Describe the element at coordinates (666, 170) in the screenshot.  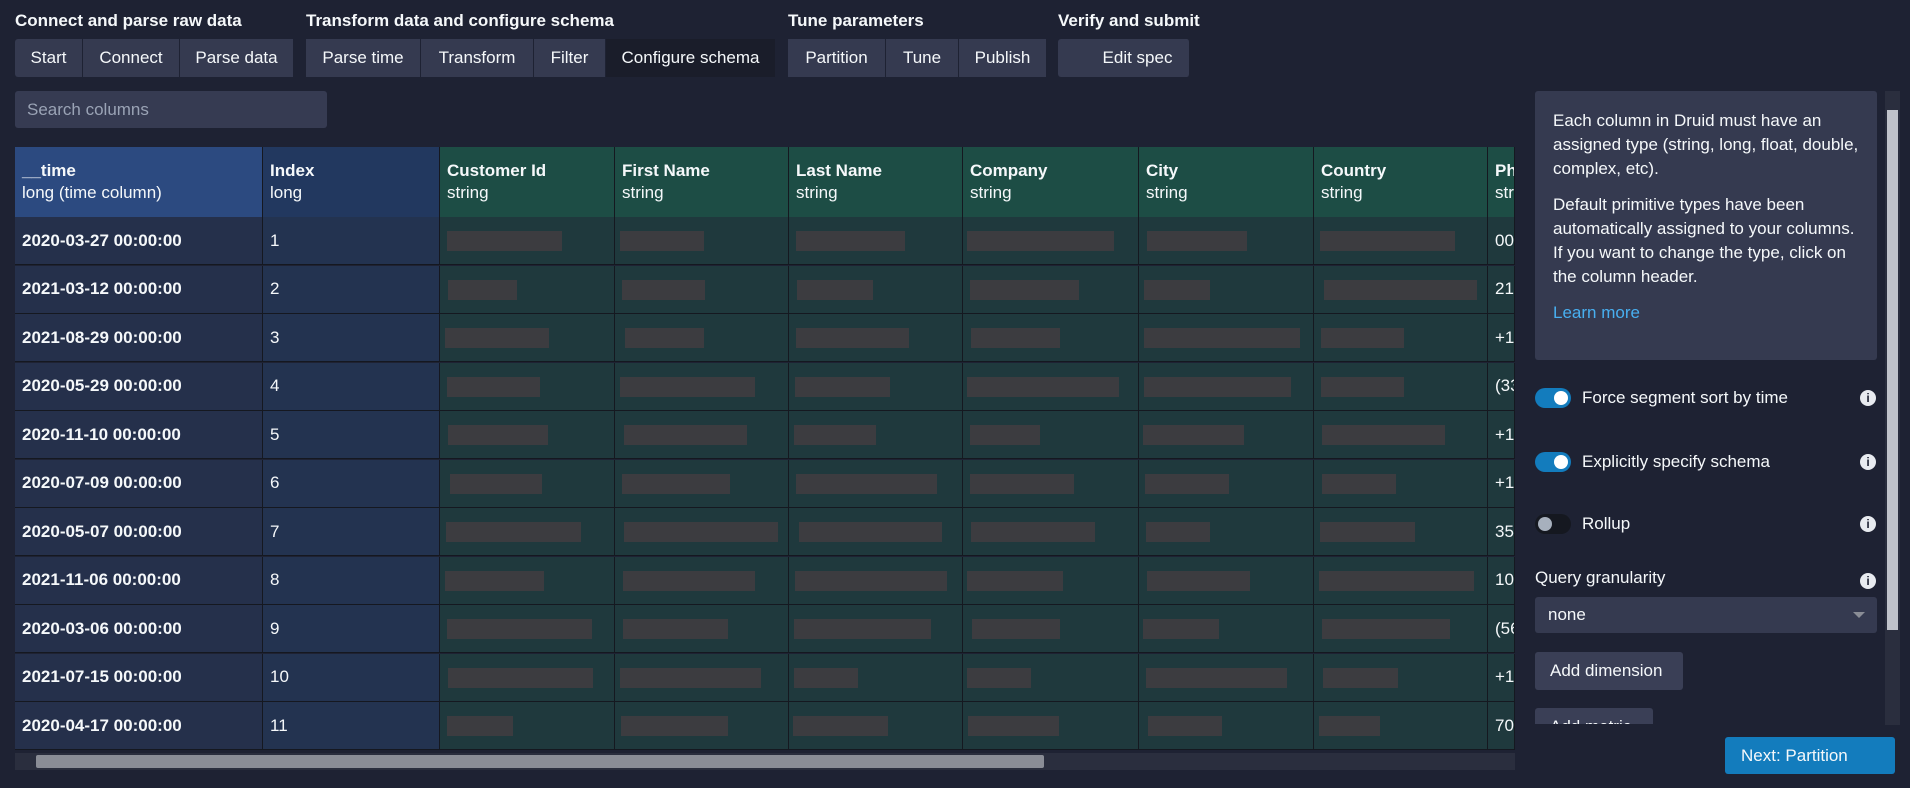
I see `column-name: First Name` at that location.